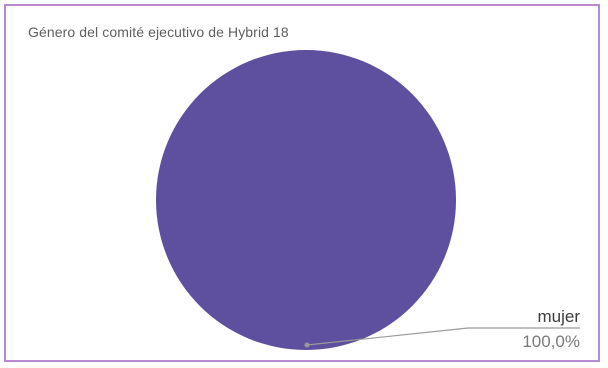 Image resolution: width=608 pixels, height=368 pixels. I want to click on chart-title: Género del comité ejecutivo de Hybrid 18, so click(158, 32).